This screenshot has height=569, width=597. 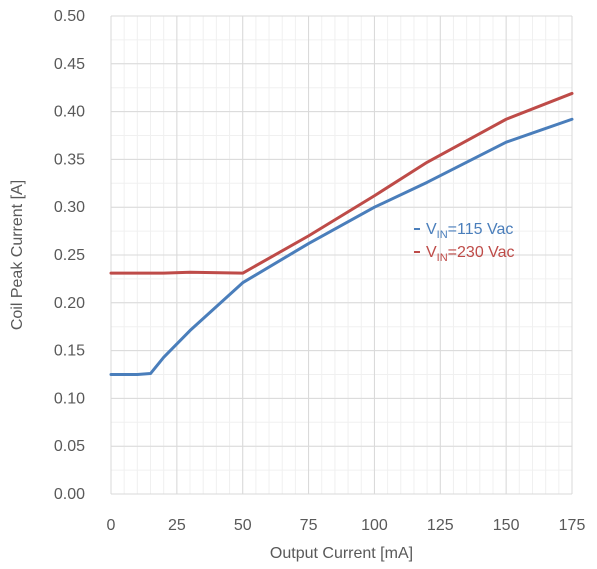 I want to click on y-tick-label: 0.35, so click(x=69, y=159).